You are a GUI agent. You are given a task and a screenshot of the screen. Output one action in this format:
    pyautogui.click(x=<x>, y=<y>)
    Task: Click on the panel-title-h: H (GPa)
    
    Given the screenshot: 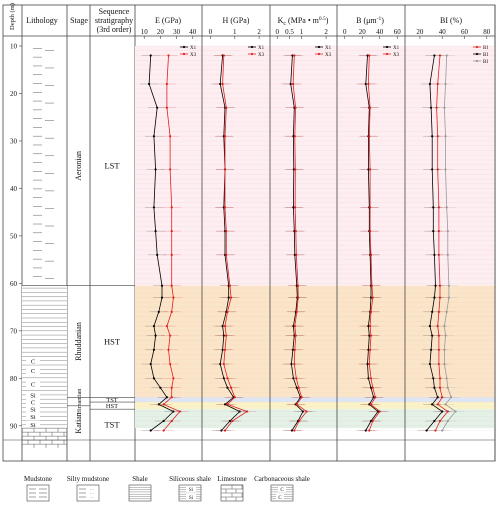 What is the action you would take?
    pyautogui.click(x=236, y=20)
    